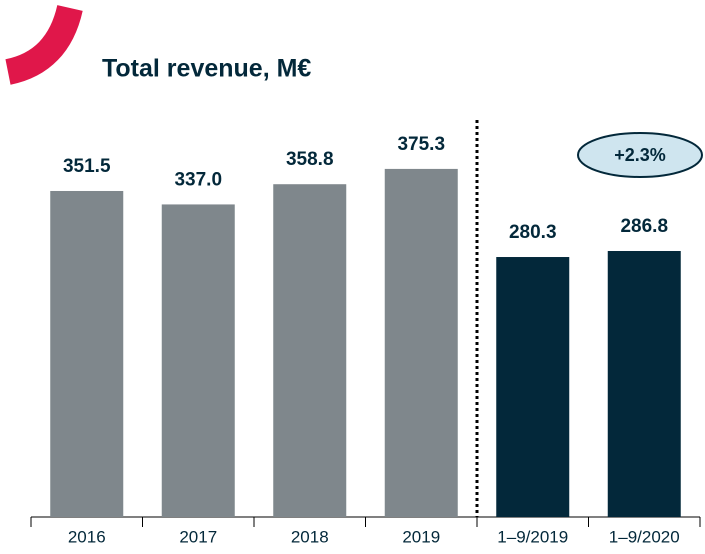 The width and height of the screenshot is (705, 554). Describe the element at coordinates (532, 536) in the screenshot. I see `x-tick-label: 1–9/2019` at that location.